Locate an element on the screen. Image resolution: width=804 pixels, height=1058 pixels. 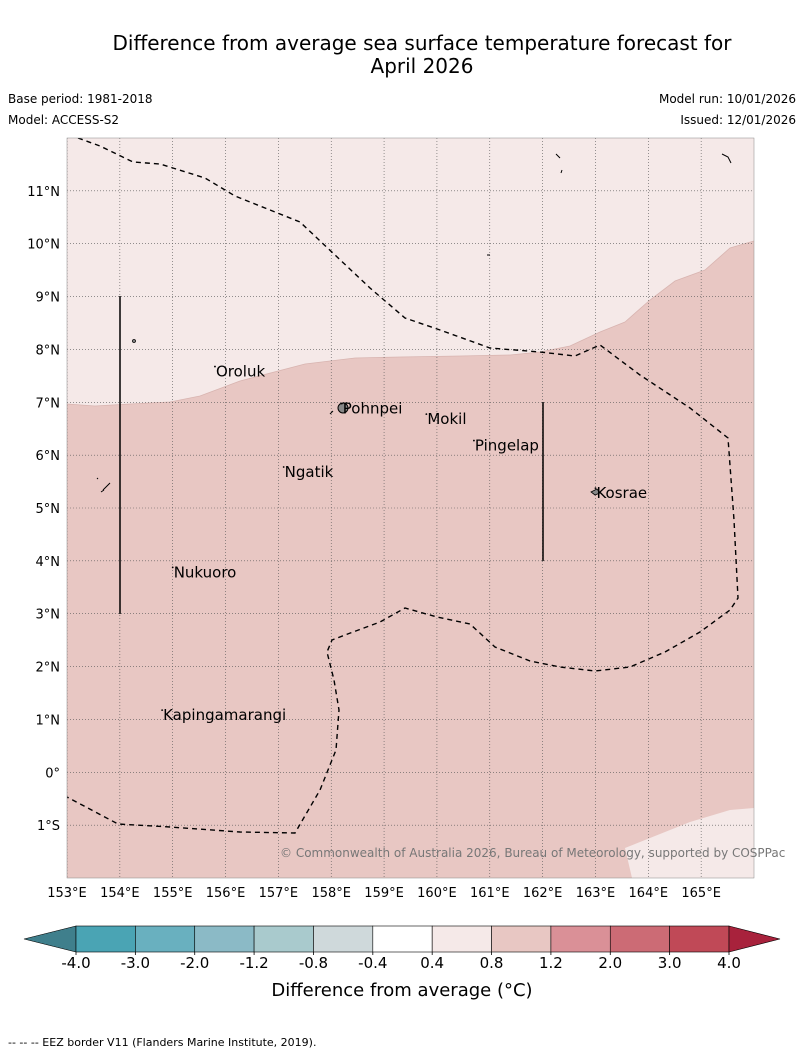
colorbar-tick-label: 1.2 is located at coordinates (551, 963).